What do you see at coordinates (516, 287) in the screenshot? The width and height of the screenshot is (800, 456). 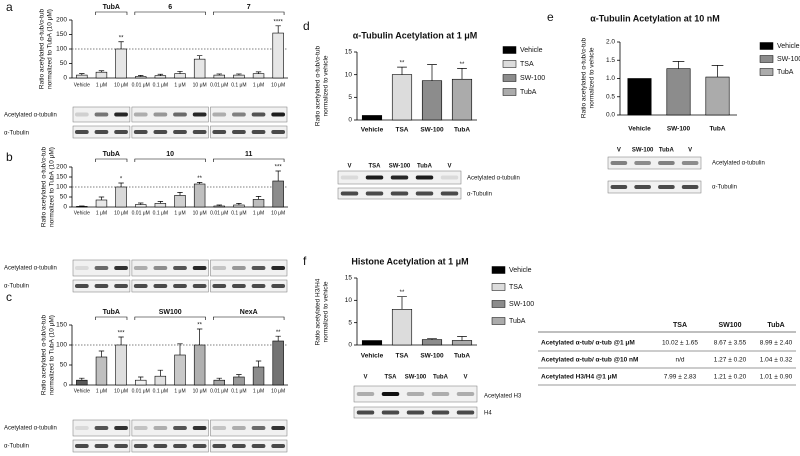 I see `legend-label: TSA` at bounding box center [516, 287].